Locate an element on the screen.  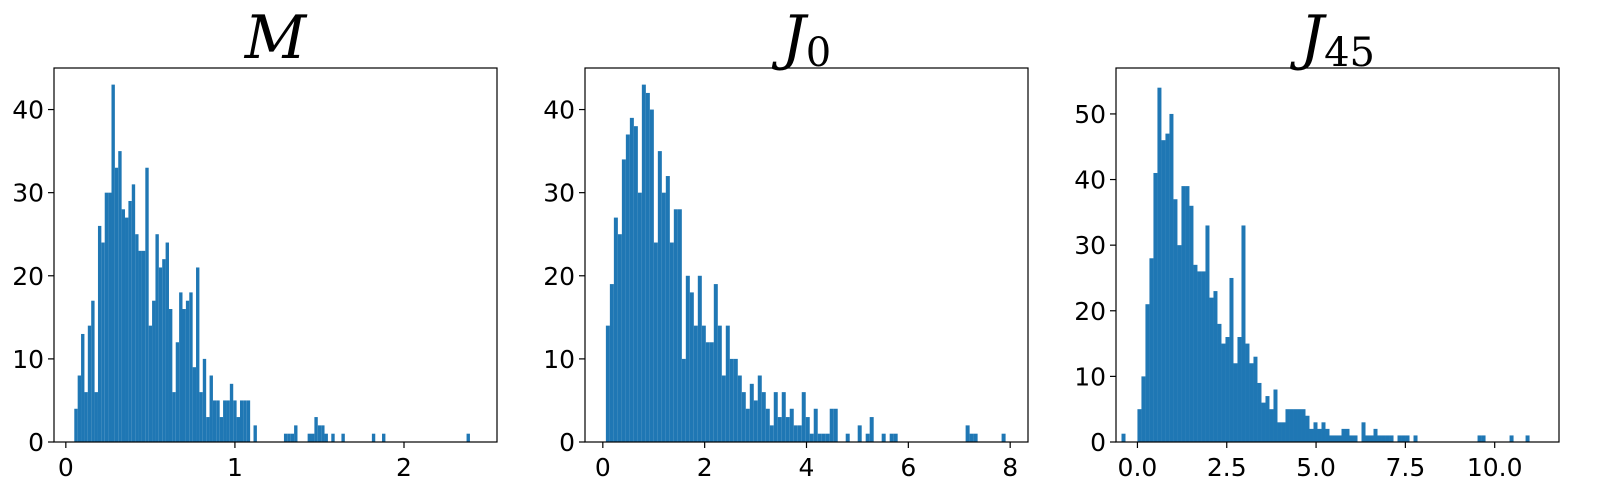
chart-title-main: M is located at coordinates (276, 38).